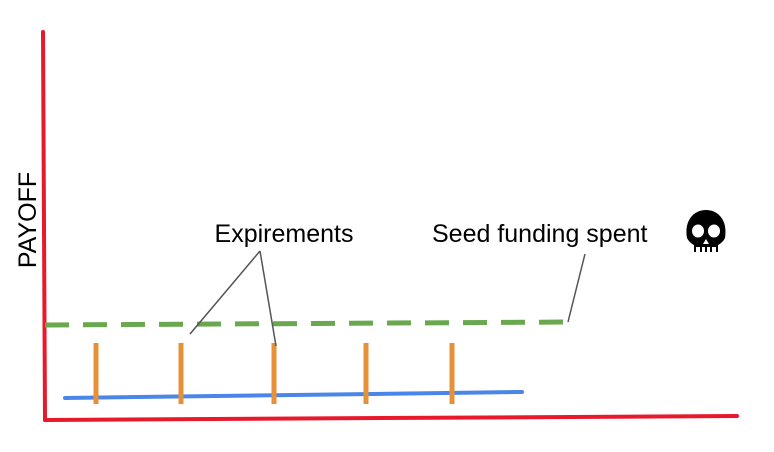 The height and width of the screenshot is (452, 774). I want to click on y-axis-label: PAYOFF, so click(28, 220).